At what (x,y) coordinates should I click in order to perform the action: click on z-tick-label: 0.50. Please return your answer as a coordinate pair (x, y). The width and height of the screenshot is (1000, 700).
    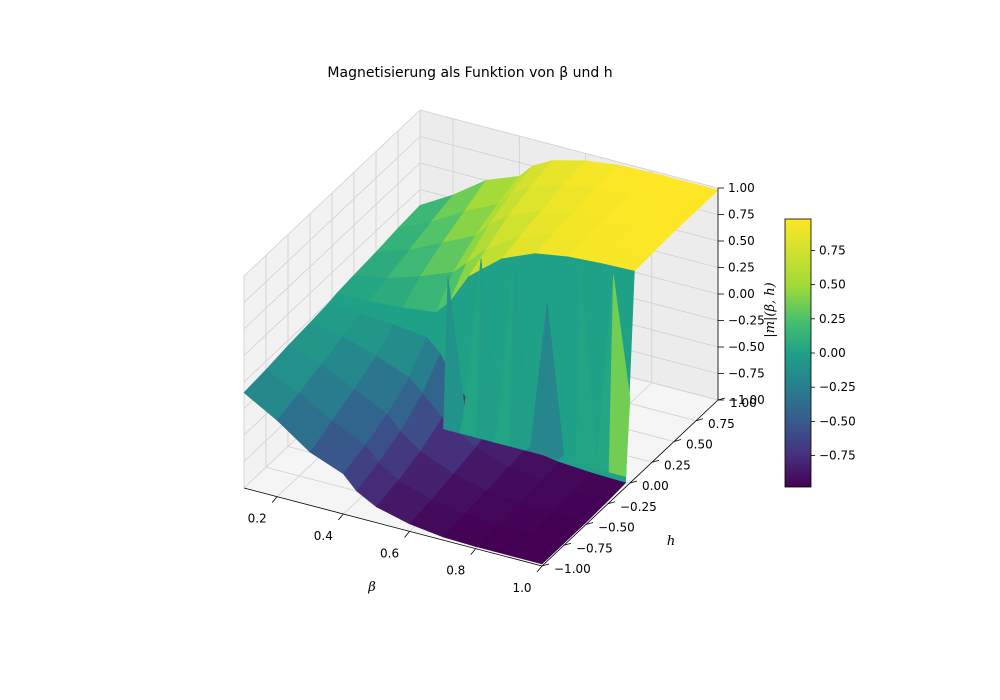
    Looking at the image, I should click on (741, 241).